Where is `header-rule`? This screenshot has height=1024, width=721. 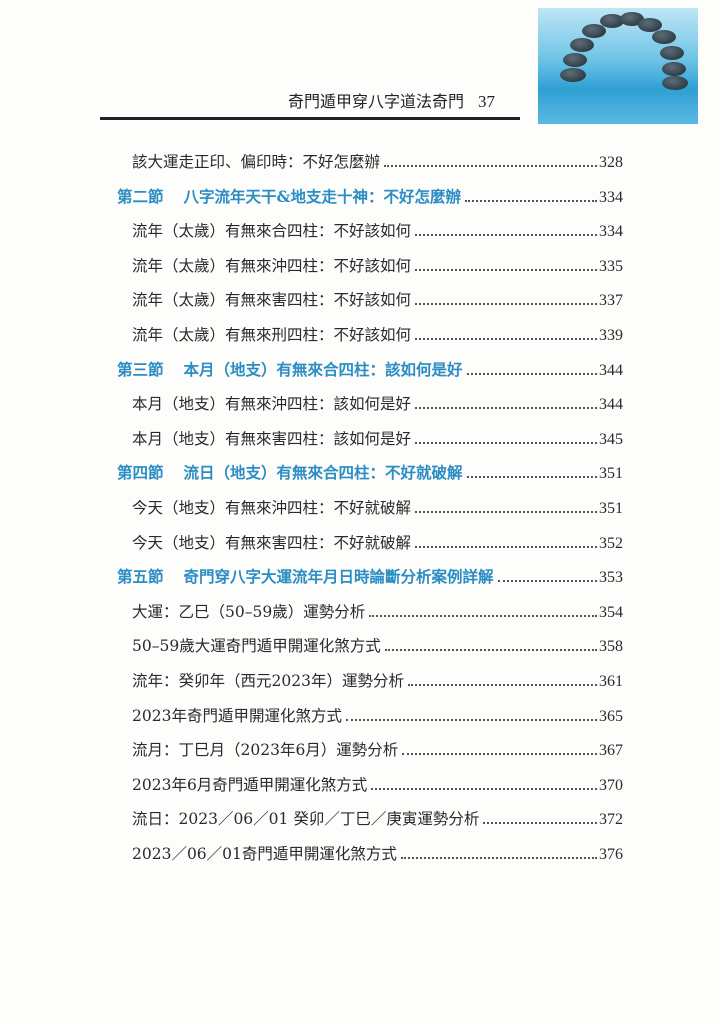 header-rule is located at coordinates (310, 118).